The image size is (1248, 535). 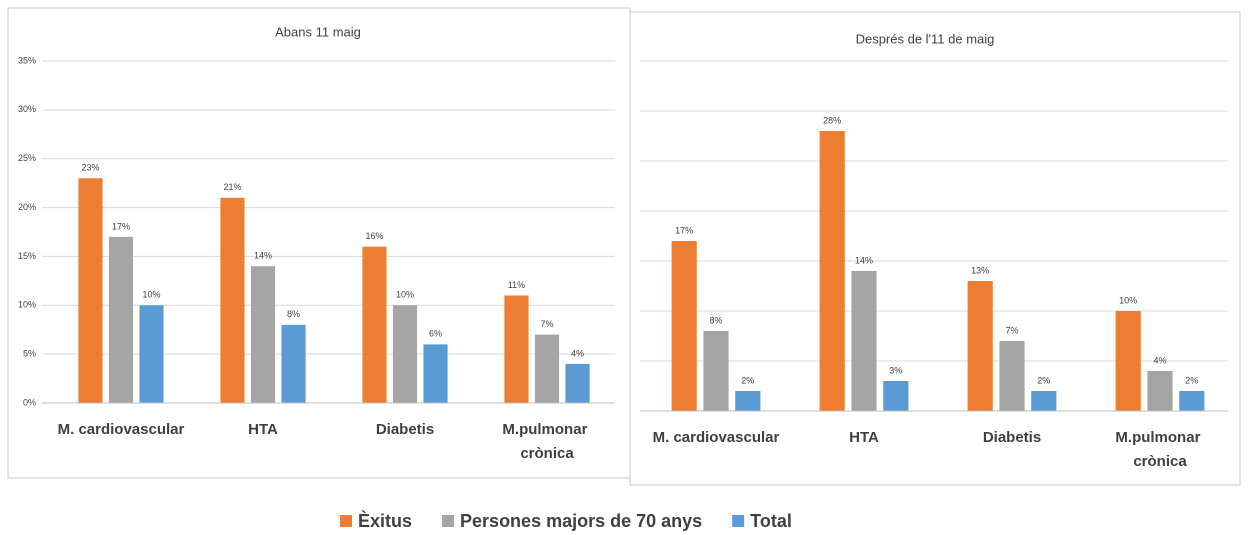 I want to click on data-label: 23%, so click(x=90, y=168).